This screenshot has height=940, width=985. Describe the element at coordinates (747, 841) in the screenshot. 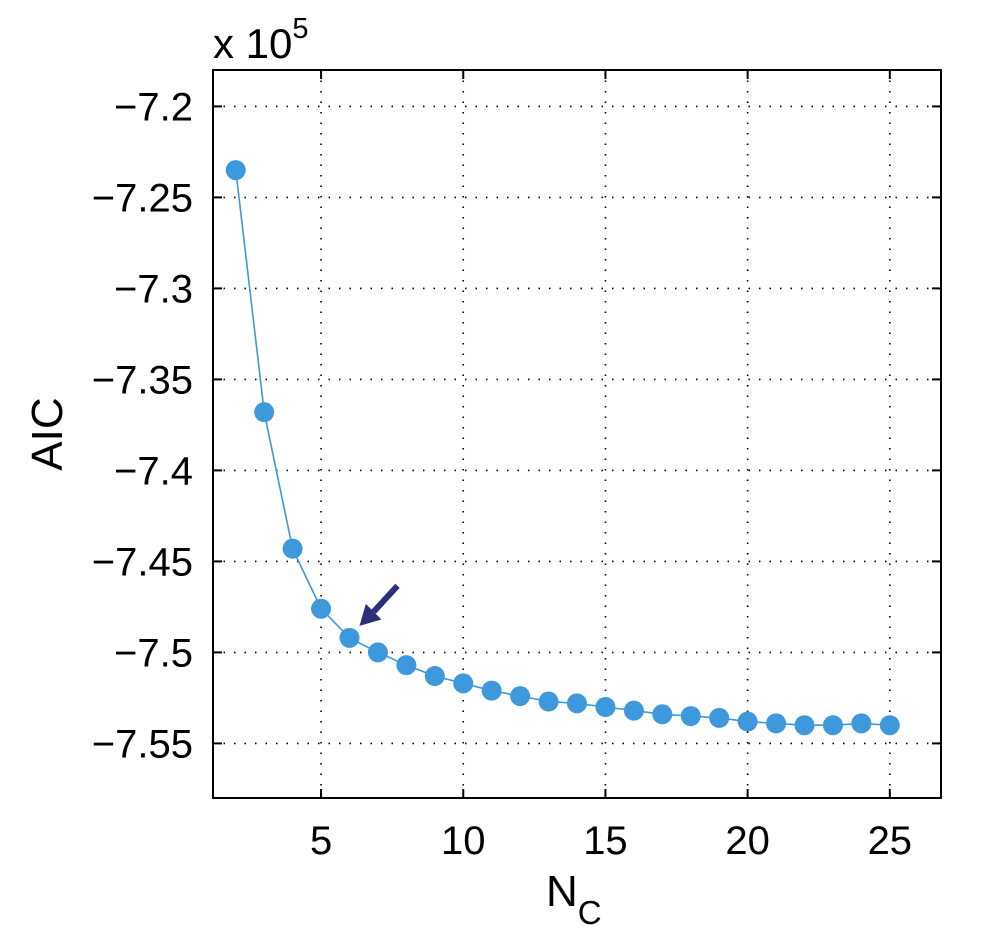

I see `x-tick-label: 20` at that location.